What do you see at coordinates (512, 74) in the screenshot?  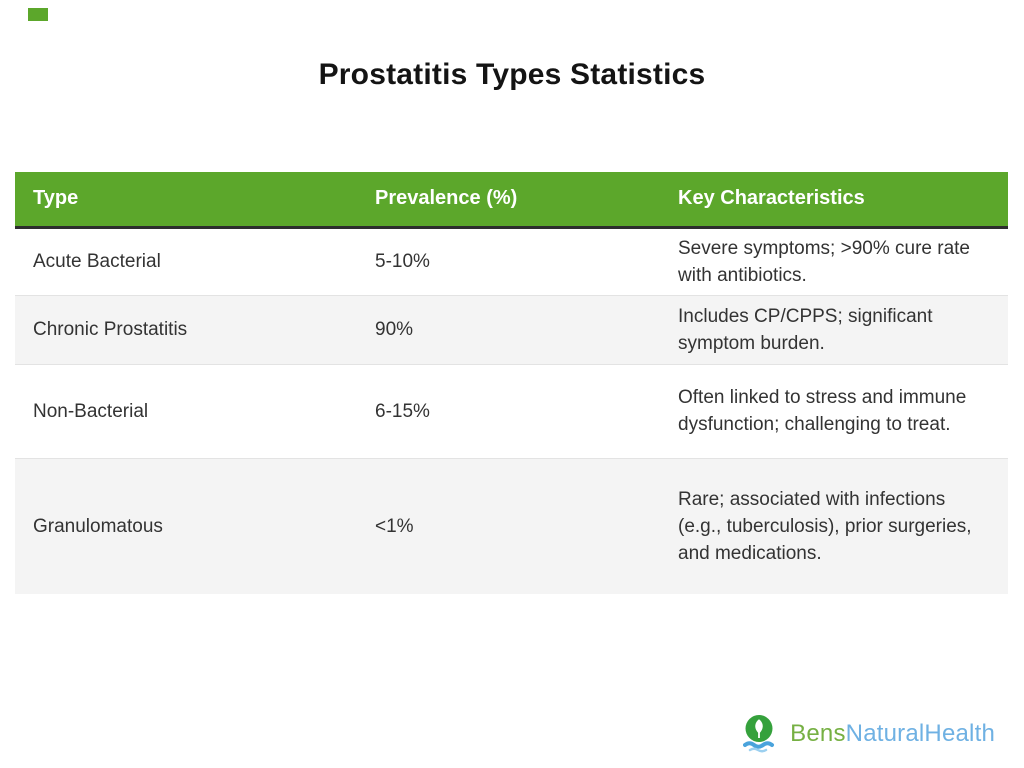 I see `page-title: Prostatitis Types Statistics` at bounding box center [512, 74].